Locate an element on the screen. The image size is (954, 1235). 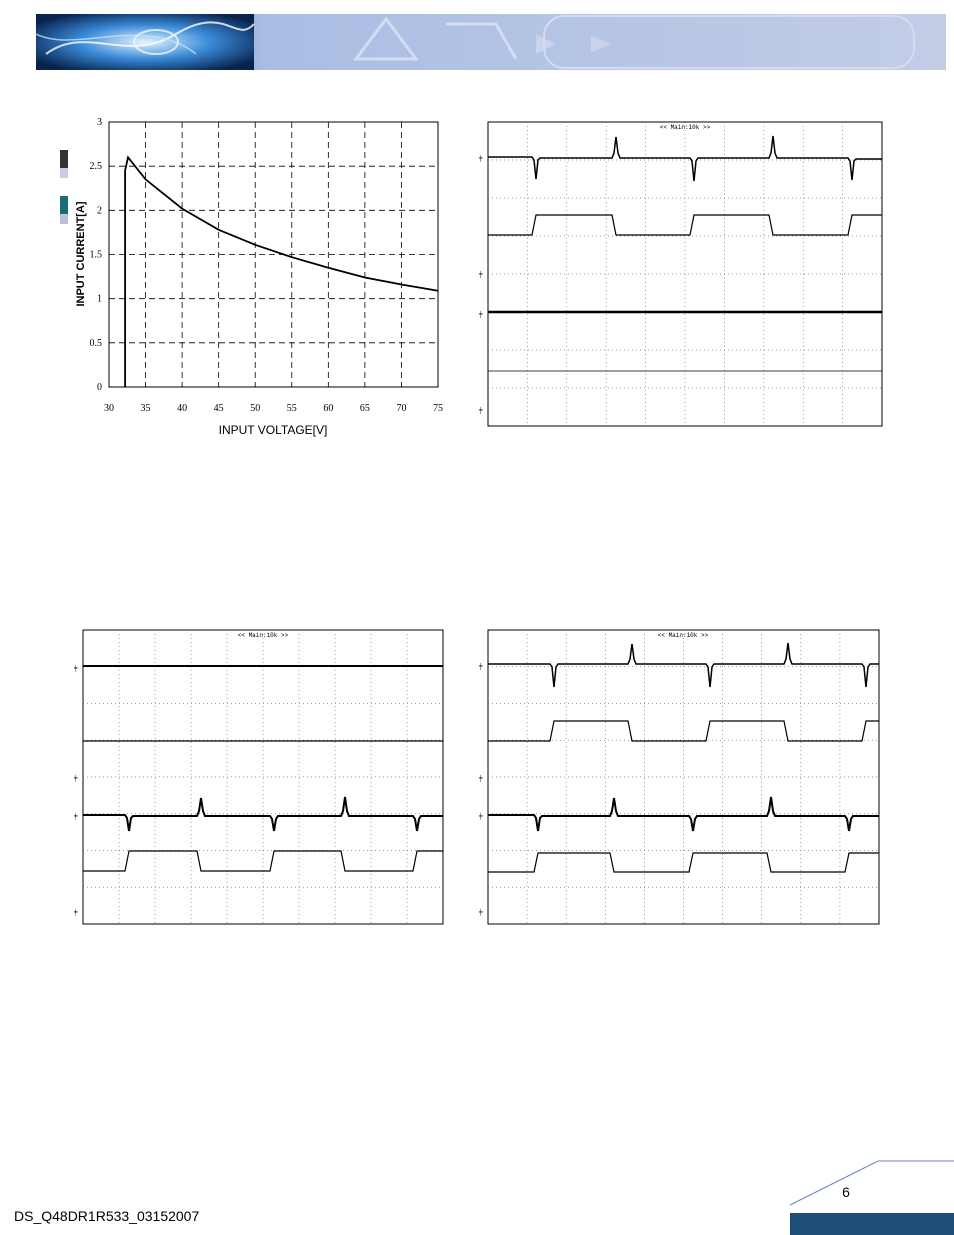
x-axis-label: INPUT VOLTAGE[V] is located at coordinates (273, 430).